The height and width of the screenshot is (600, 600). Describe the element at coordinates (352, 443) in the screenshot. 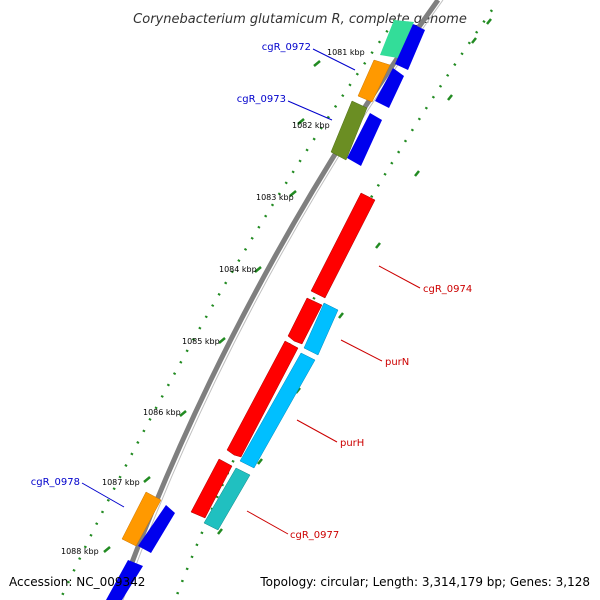

I see `gene-label-purH: purH` at that location.